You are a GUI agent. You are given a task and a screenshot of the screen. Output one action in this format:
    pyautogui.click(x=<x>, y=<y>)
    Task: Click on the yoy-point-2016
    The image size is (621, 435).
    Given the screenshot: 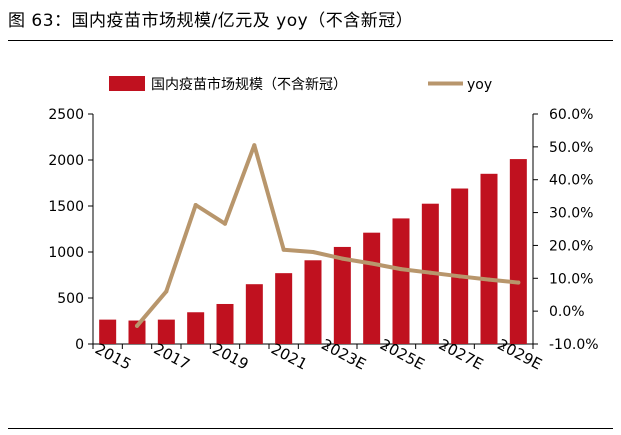 What is the action you would take?
    pyautogui.click(x=137, y=325)
    